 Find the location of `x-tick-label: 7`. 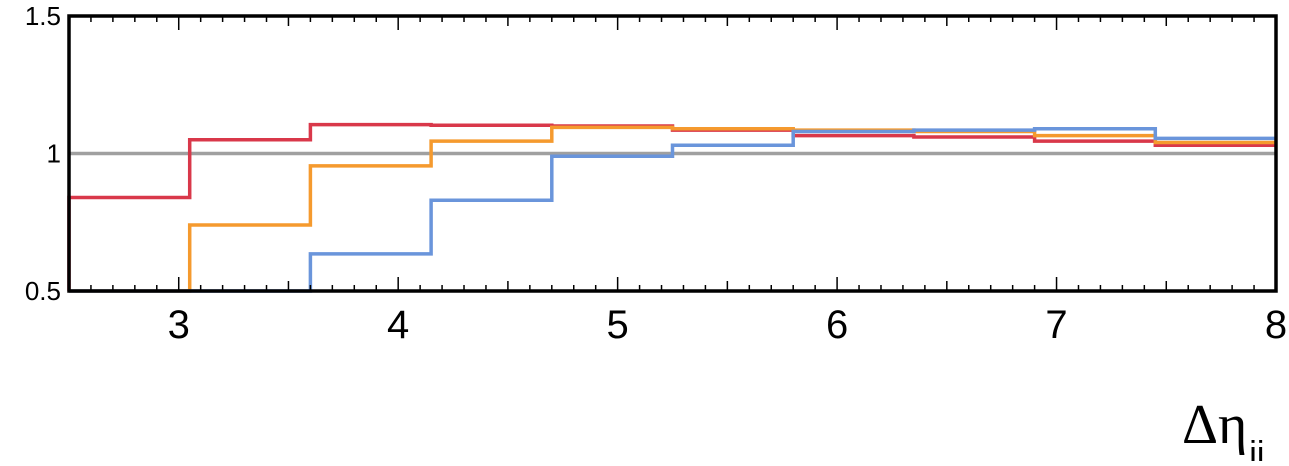

x-tick-label: 7 is located at coordinates (1056, 325).